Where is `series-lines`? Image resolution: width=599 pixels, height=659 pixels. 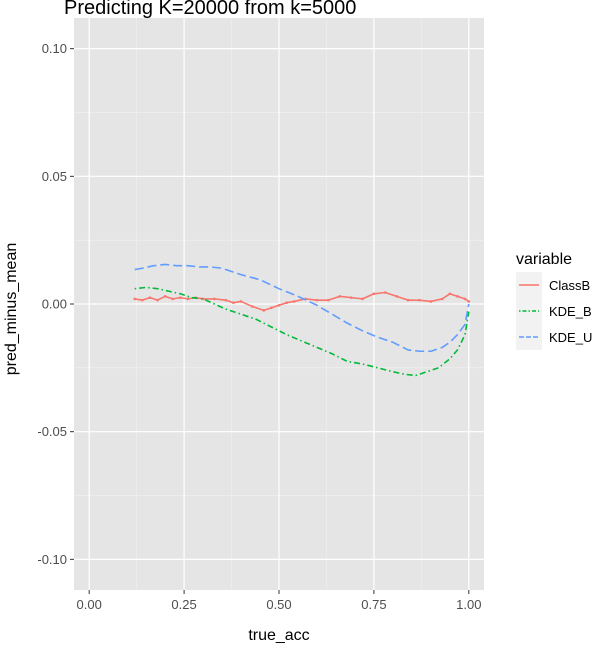
series-lines is located at coordinates (302, 320).